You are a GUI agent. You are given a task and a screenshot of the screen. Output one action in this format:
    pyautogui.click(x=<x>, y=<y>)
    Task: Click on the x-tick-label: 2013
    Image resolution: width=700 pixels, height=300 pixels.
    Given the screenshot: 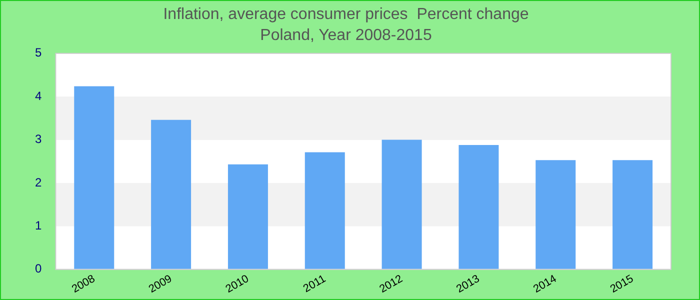 What is the action you would take?
    pyautogui.click(x=468, y=284)
    